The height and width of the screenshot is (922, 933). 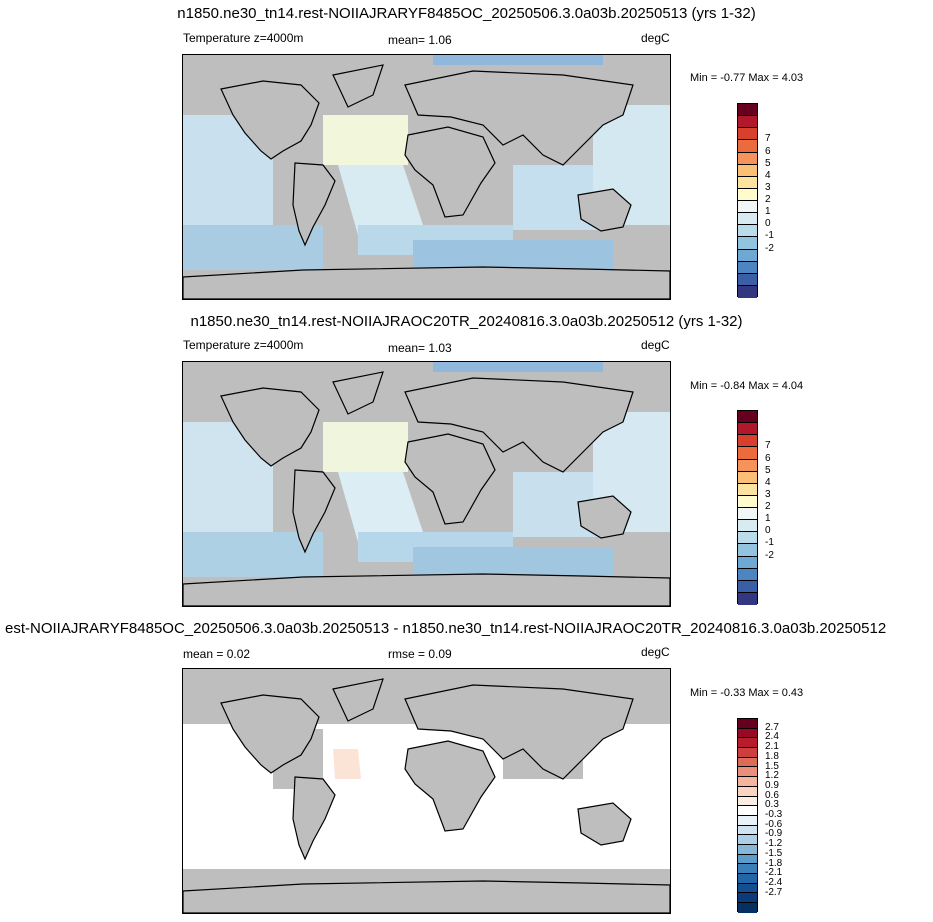 What do you see at coordinates (772, 756) in the screenshot?
I see `colorbar-tick-label: 1.8` at bounding box center [772, 756].